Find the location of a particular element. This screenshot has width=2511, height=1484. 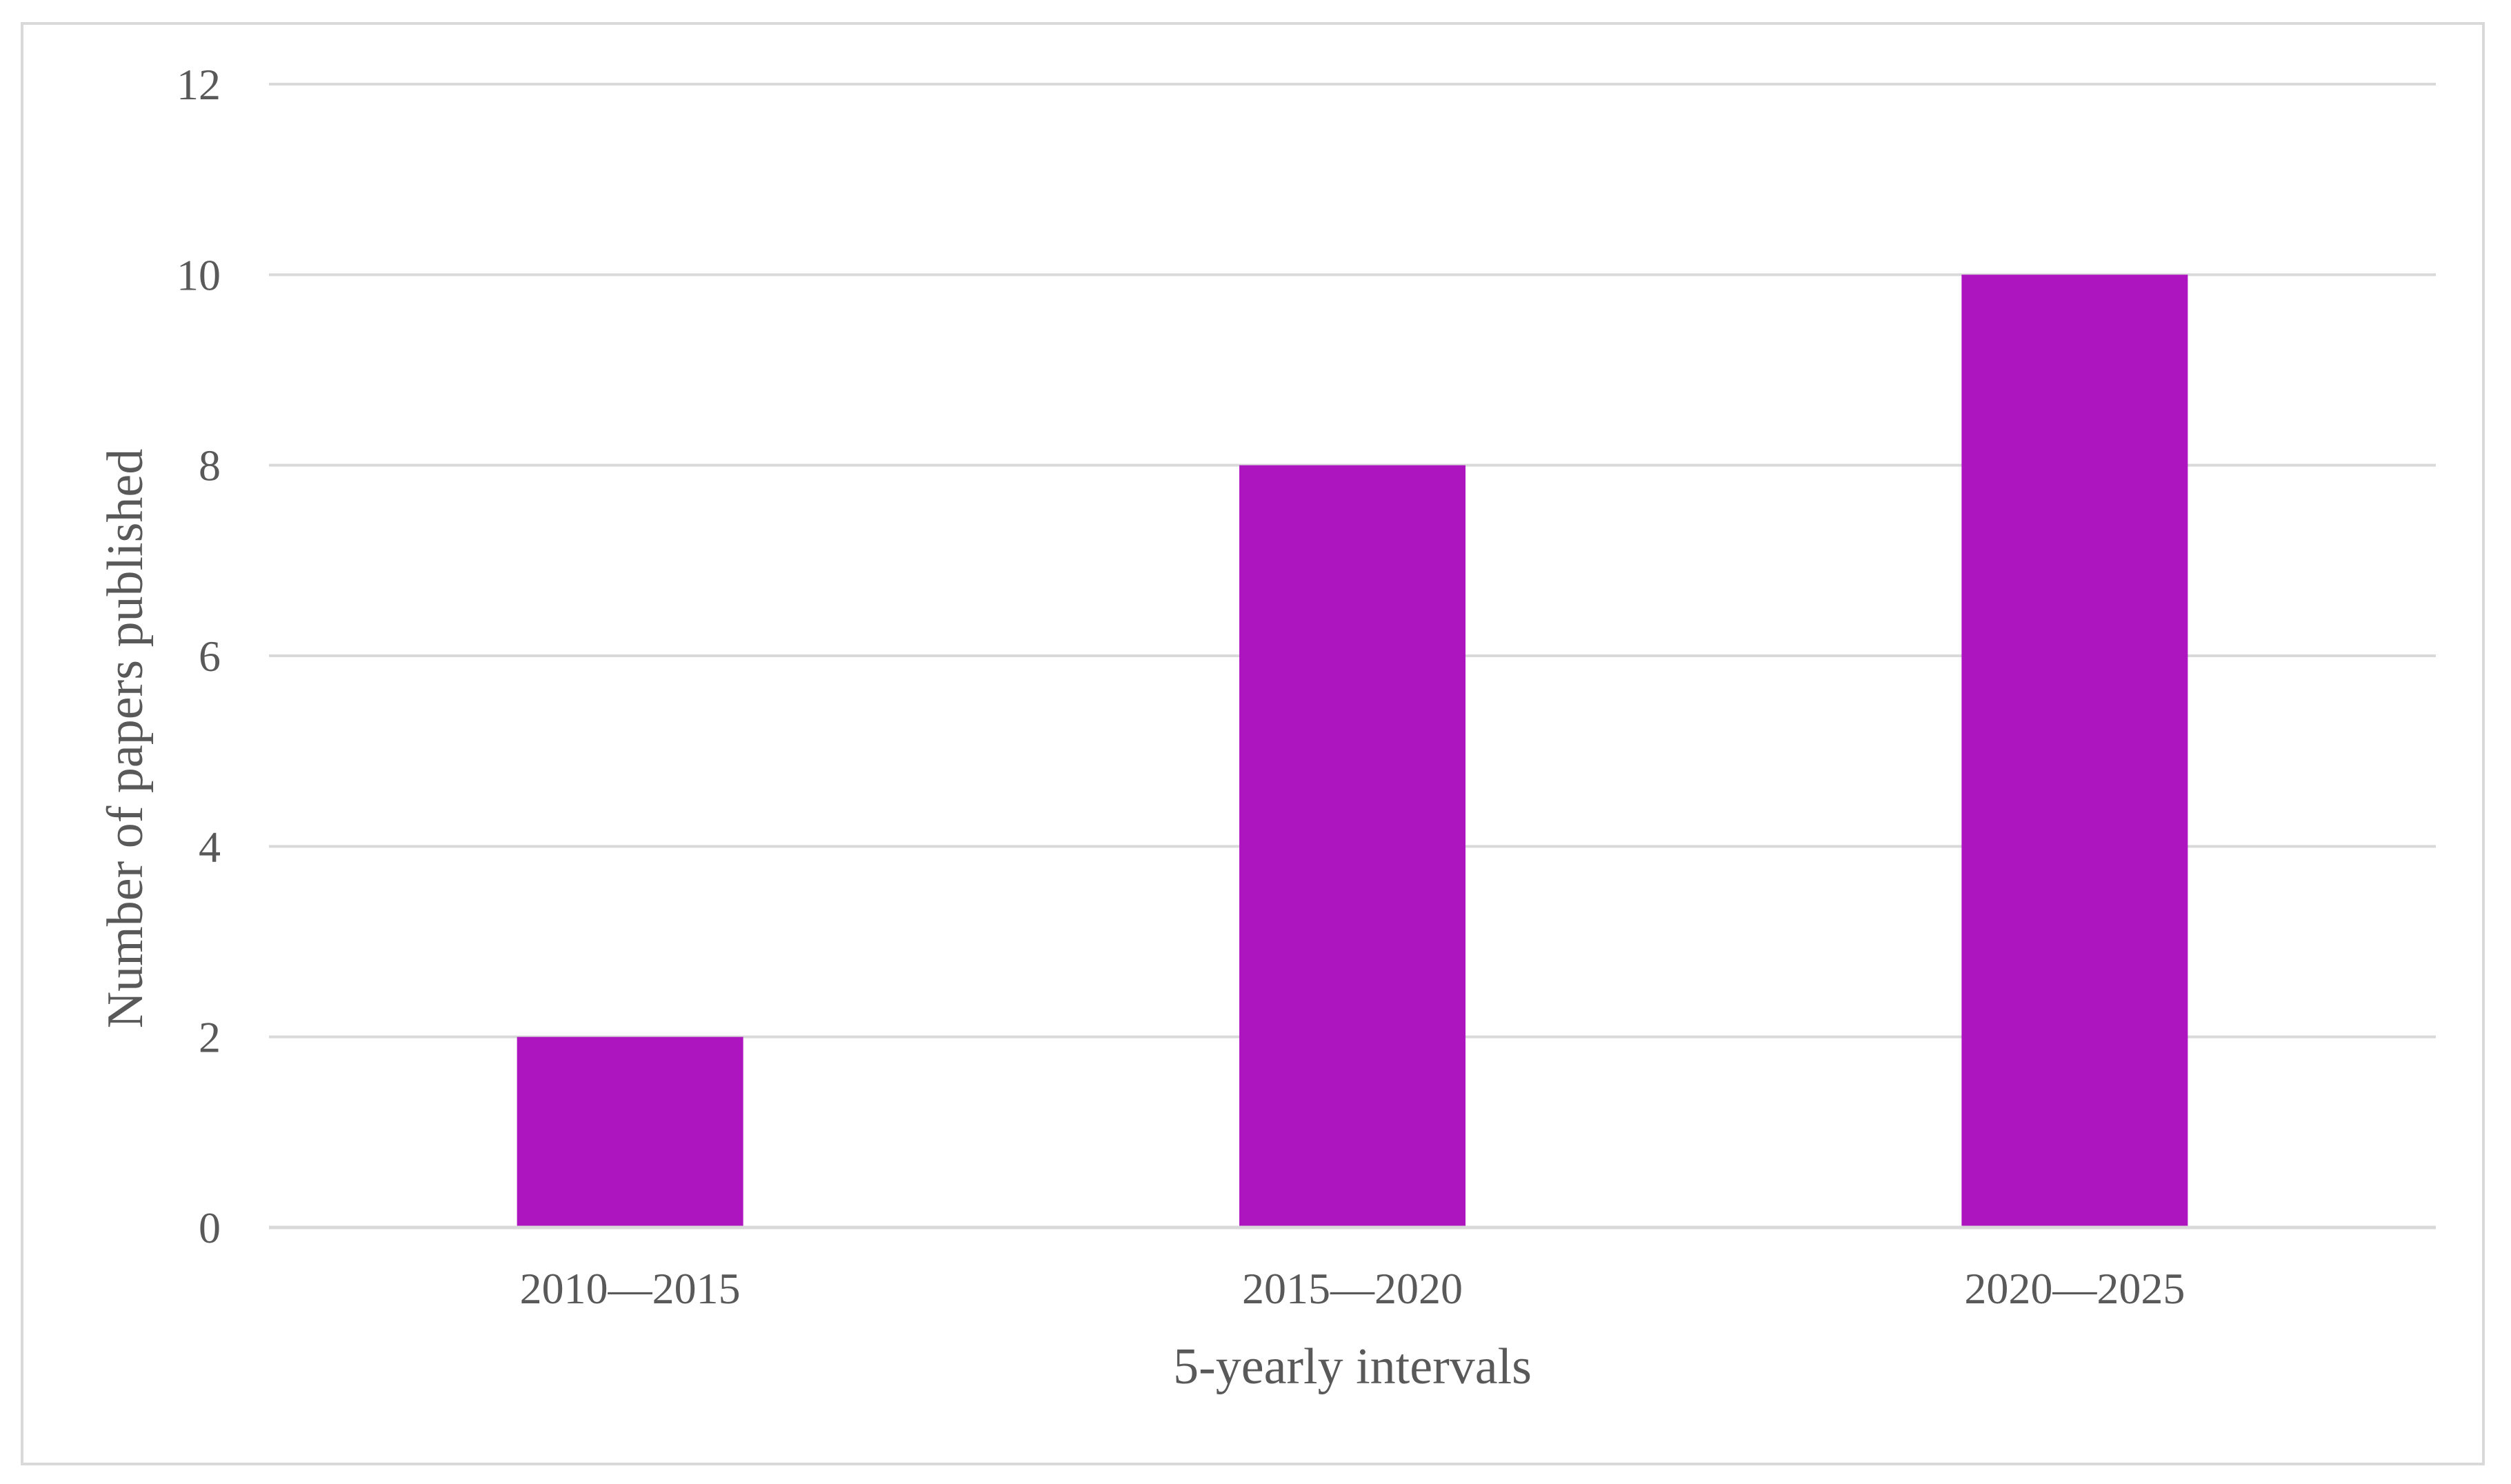

x-axis-title: 5-yearly intervals is located at coordinates (1352, 1366).